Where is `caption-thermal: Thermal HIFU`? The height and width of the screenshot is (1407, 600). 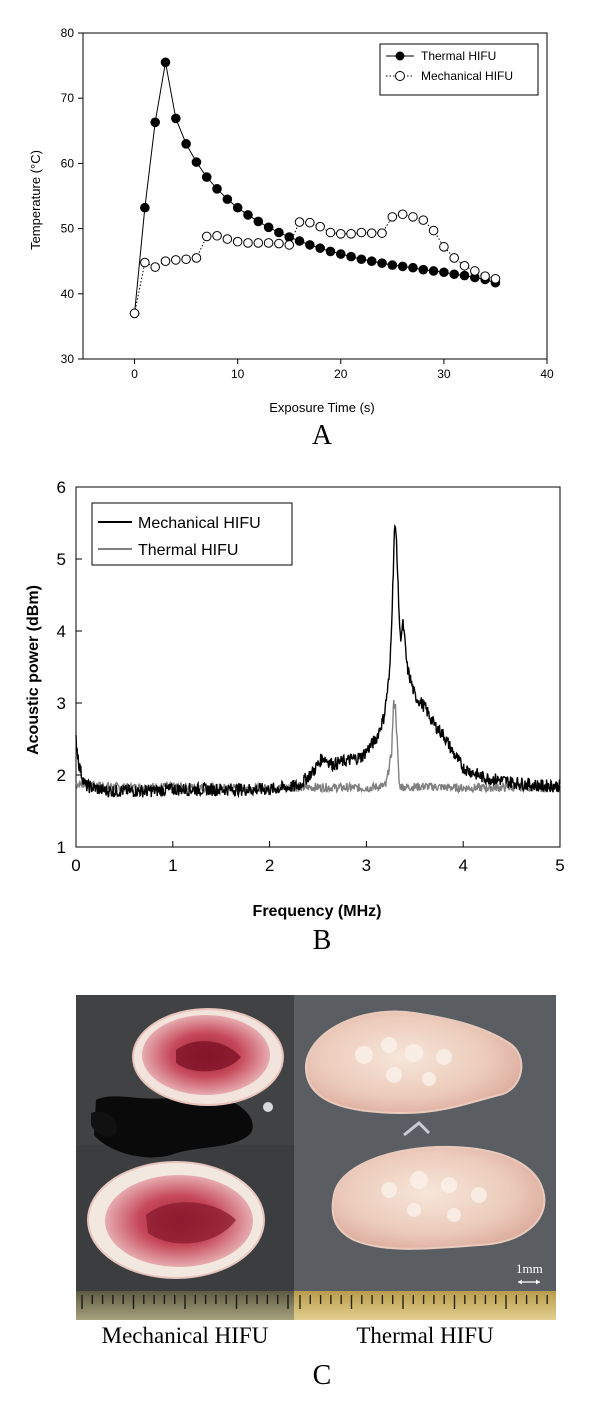 caption-thermal: Thermal HIFU is located at coordinates (425, 1335).